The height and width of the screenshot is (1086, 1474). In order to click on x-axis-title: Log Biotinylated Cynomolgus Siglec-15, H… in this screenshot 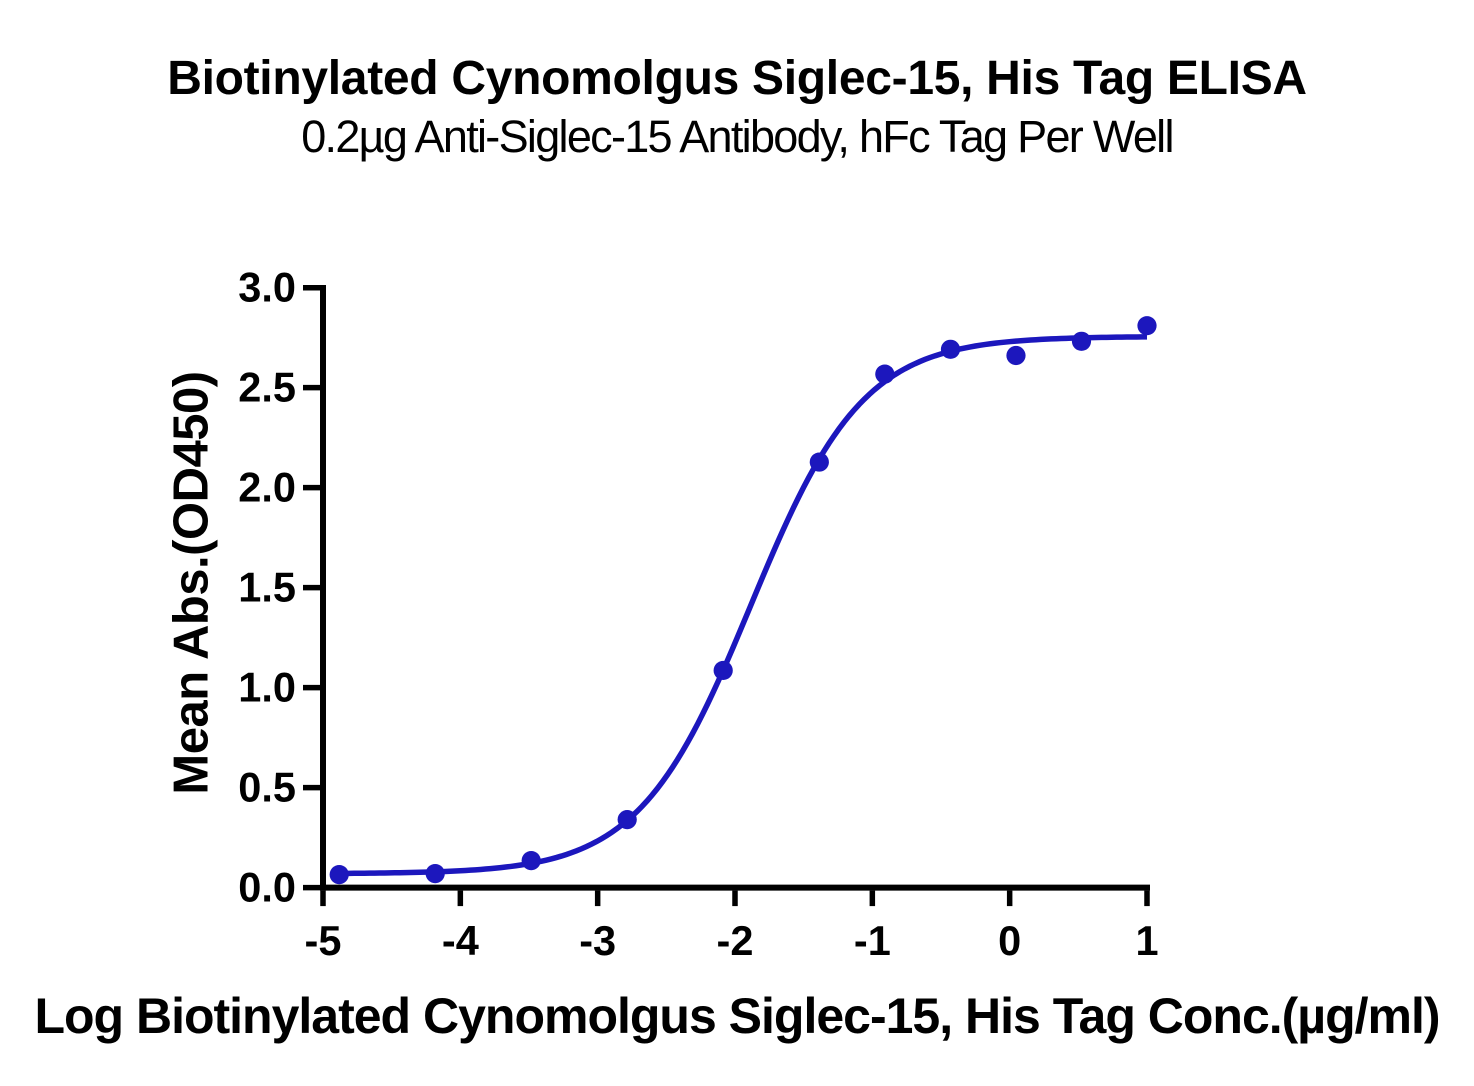, I will do `click(737, 1016)`.